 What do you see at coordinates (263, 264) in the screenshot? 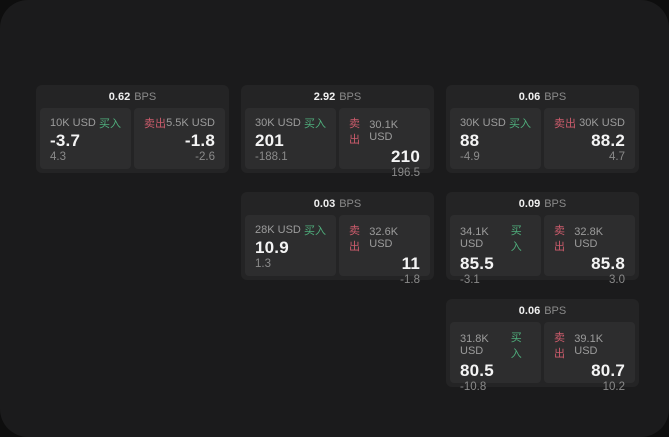
I see `buy-delta-value: 1.3` at bounding box center [263, 264].